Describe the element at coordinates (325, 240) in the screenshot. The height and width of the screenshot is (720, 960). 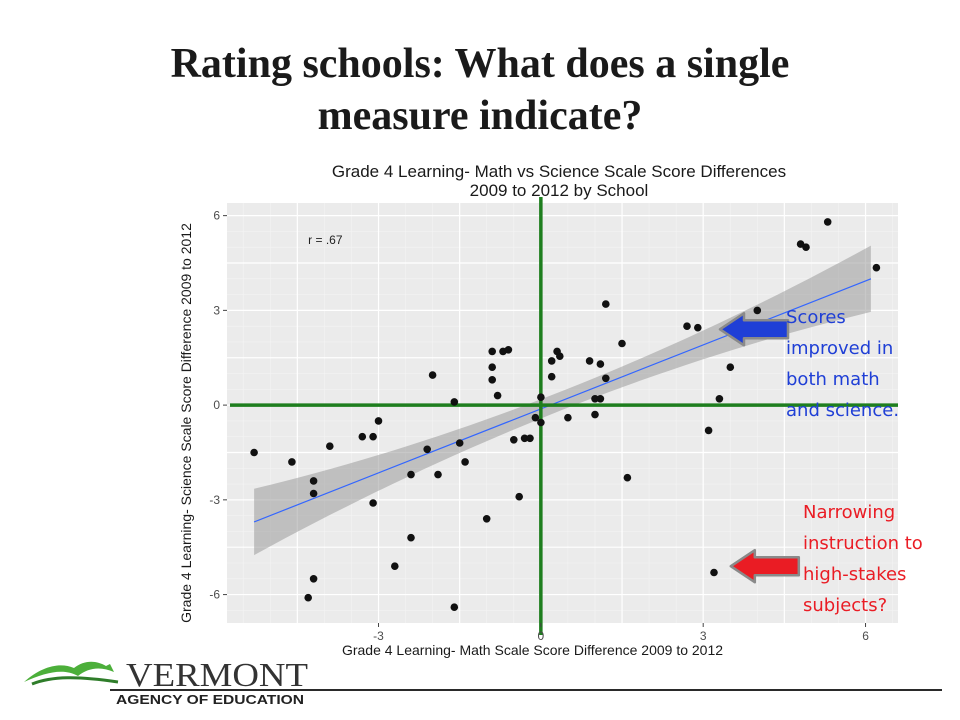
I see `correlation-annotation: r = .67` at that location.